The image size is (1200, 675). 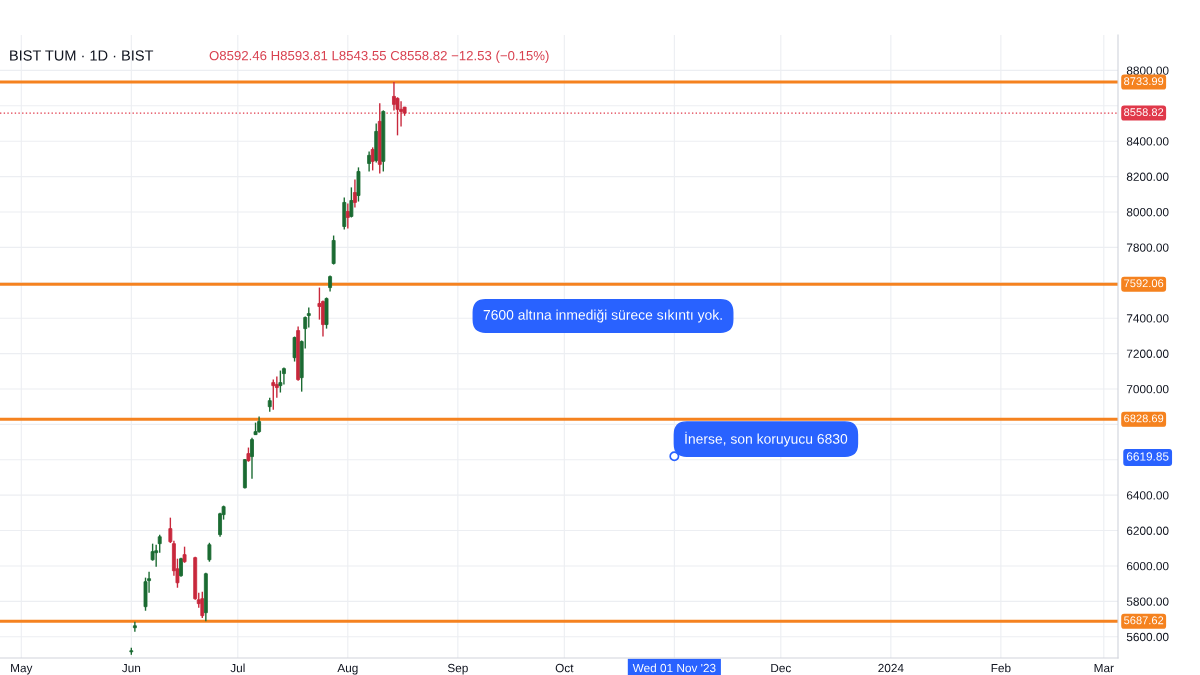 I want to click on y-tick-label: 6000.00, so click(x=1147, y=566).